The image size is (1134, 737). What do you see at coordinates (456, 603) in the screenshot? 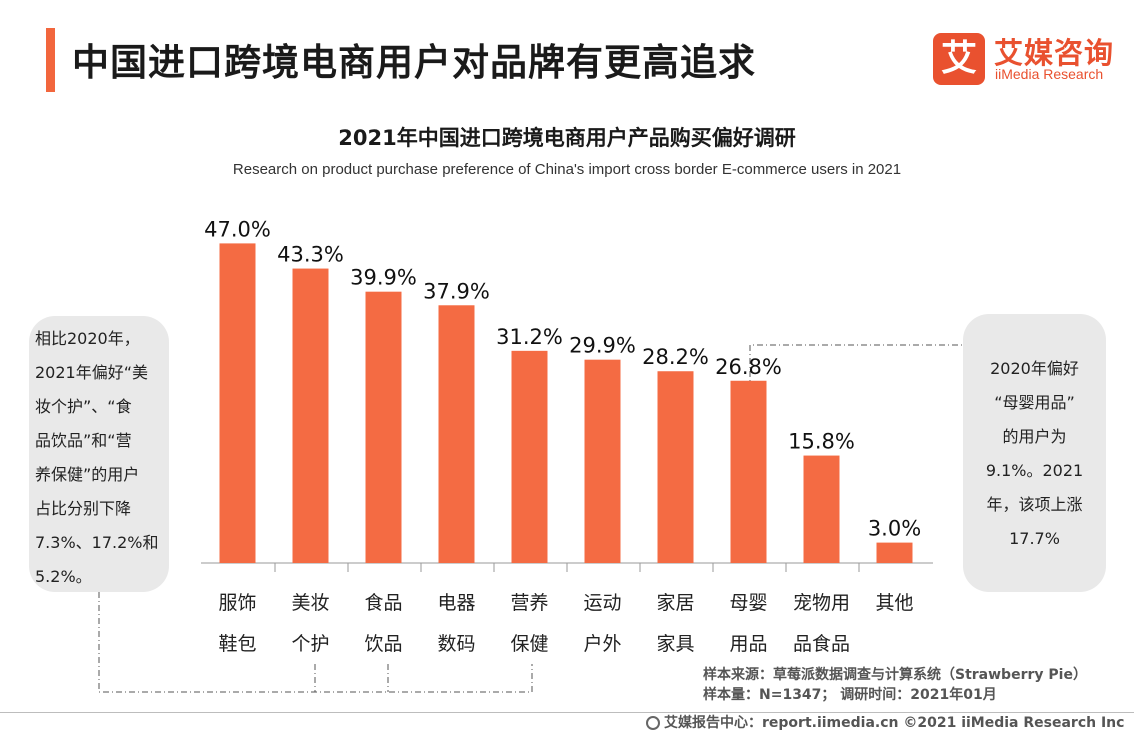
I see `category-label: 电器` at bounding box center [456, 603].